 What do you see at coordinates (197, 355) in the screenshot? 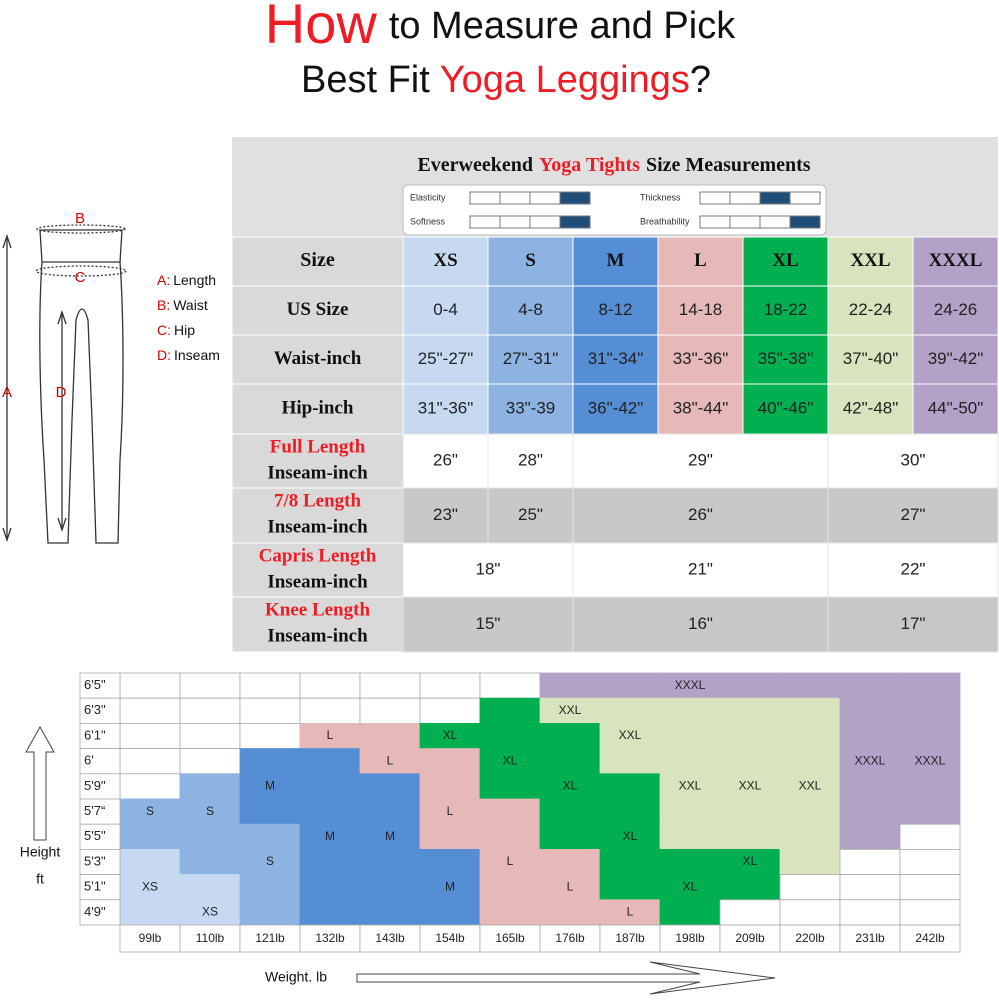
I see `legend-text: Inseam` at bounding box center [197, 355].